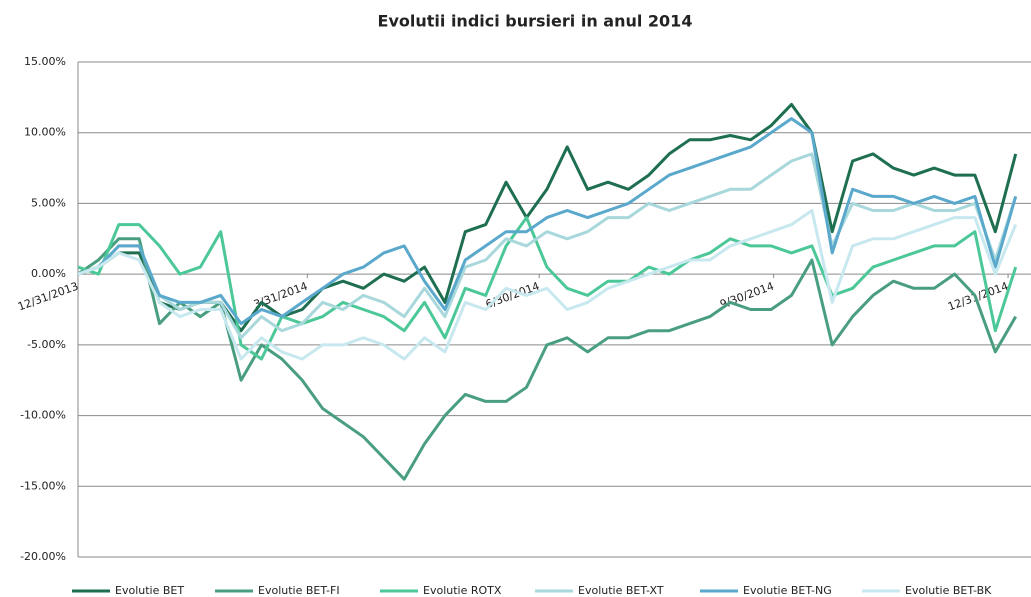 The width and height of the screenshot is (1031, 597). What do you see at coordinates (512, 296) in the screenshot?
I see `x-tick-label: 6/30/2014` at bounding box center [512, 296].